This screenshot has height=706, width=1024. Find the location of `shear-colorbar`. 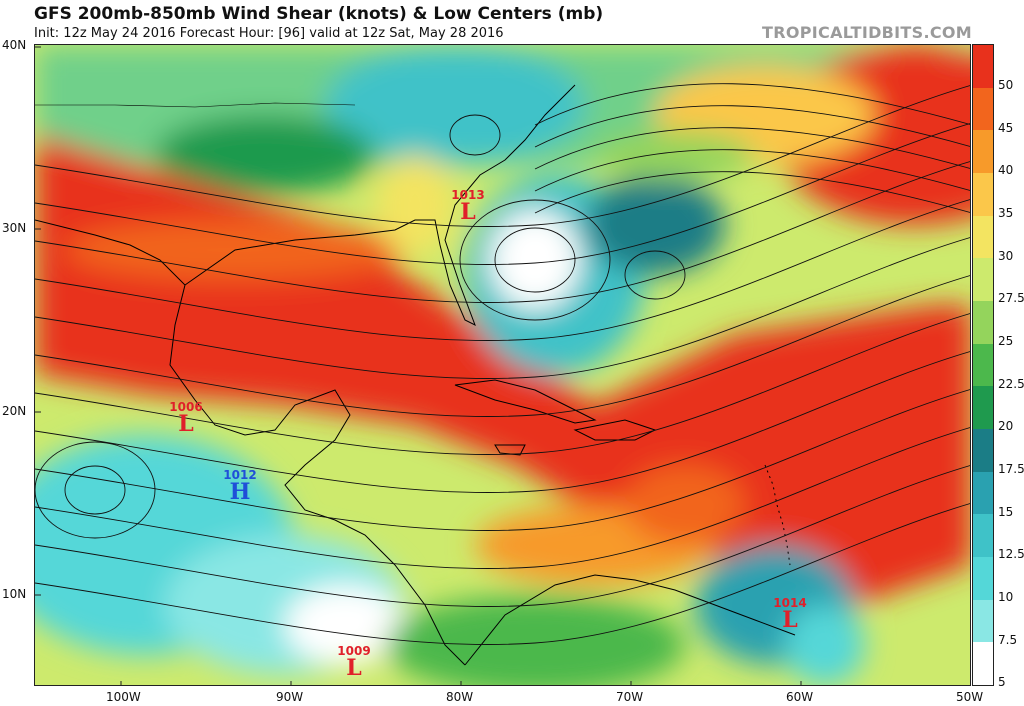

shear-colorbar is located at coordinates (983, 365).